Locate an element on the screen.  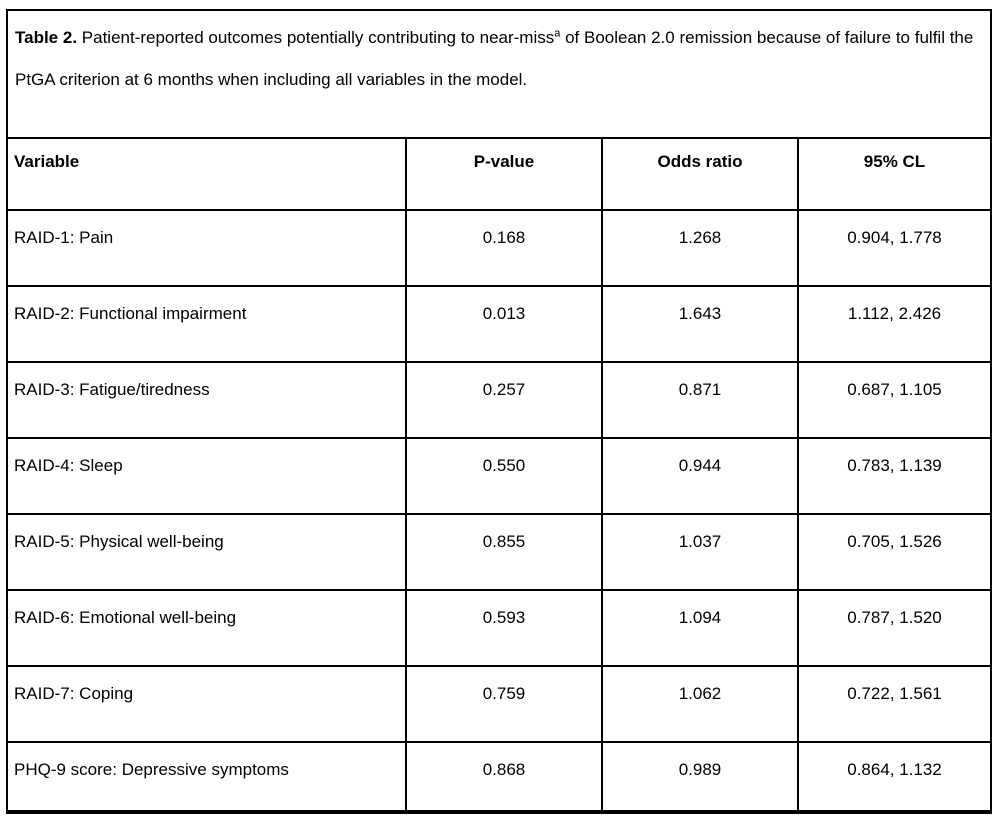
table-caption-footnote-marker: a is located at coordinates (557, 33).